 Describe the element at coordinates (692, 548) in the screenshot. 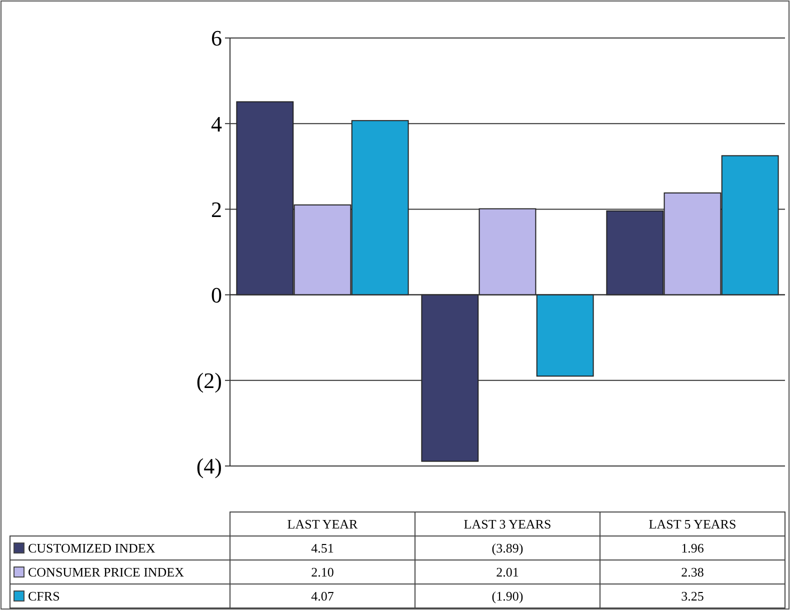

I see `data-label: 1.96` at that location.